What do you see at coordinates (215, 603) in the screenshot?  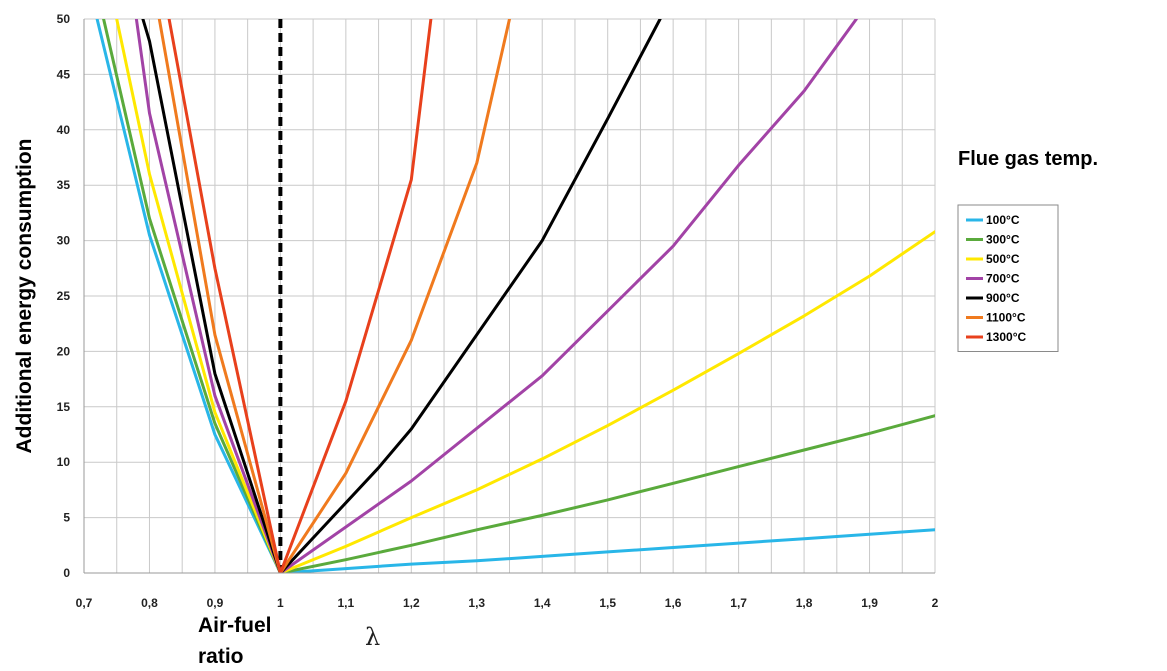 I see `x-tick-label: 0,9` at bounding box center [215, 603].